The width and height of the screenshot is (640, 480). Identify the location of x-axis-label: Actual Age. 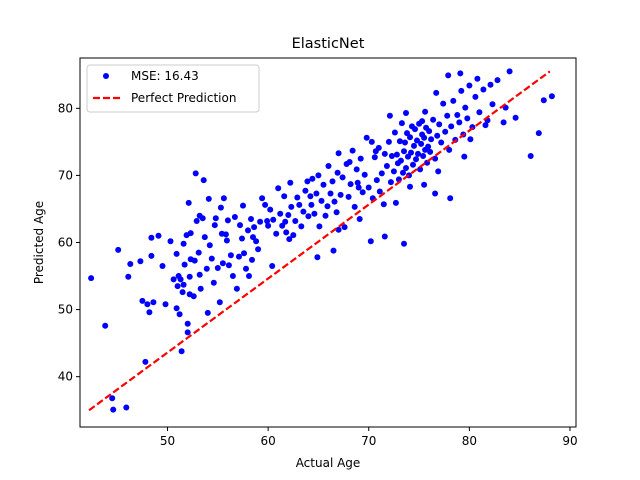
(328, 463).